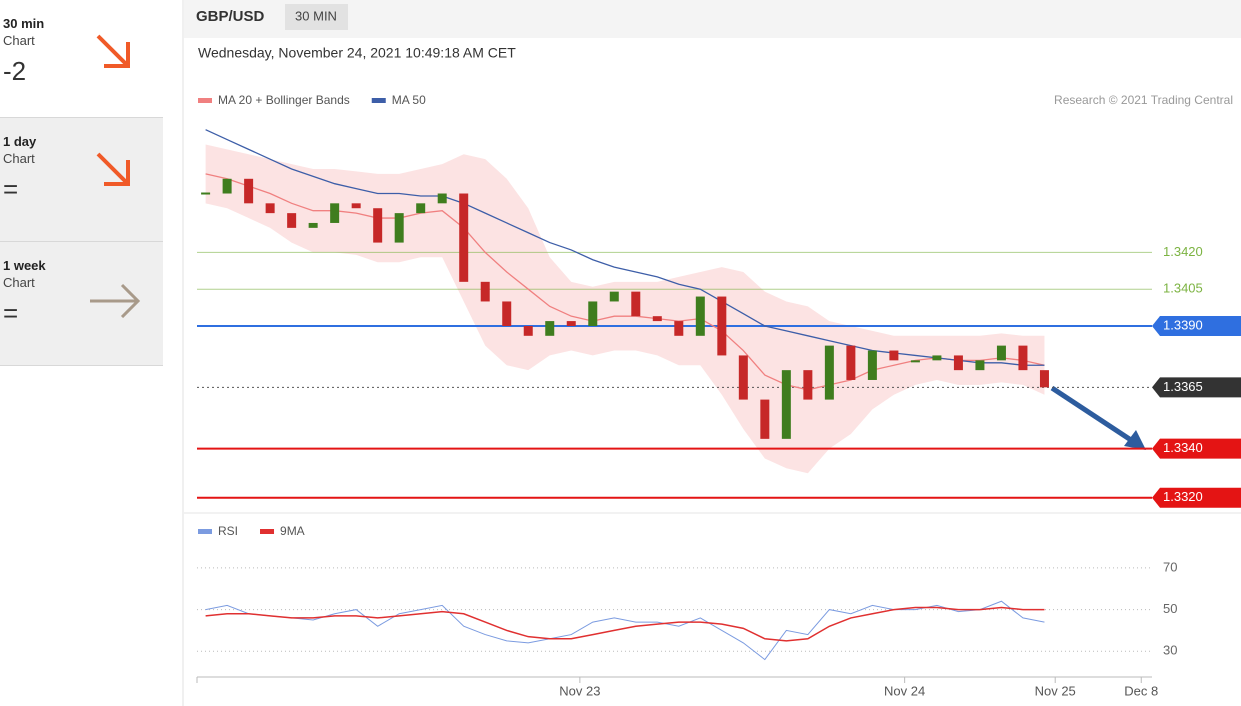  I want to click on legend-label: 9MA, so click(292, 531).